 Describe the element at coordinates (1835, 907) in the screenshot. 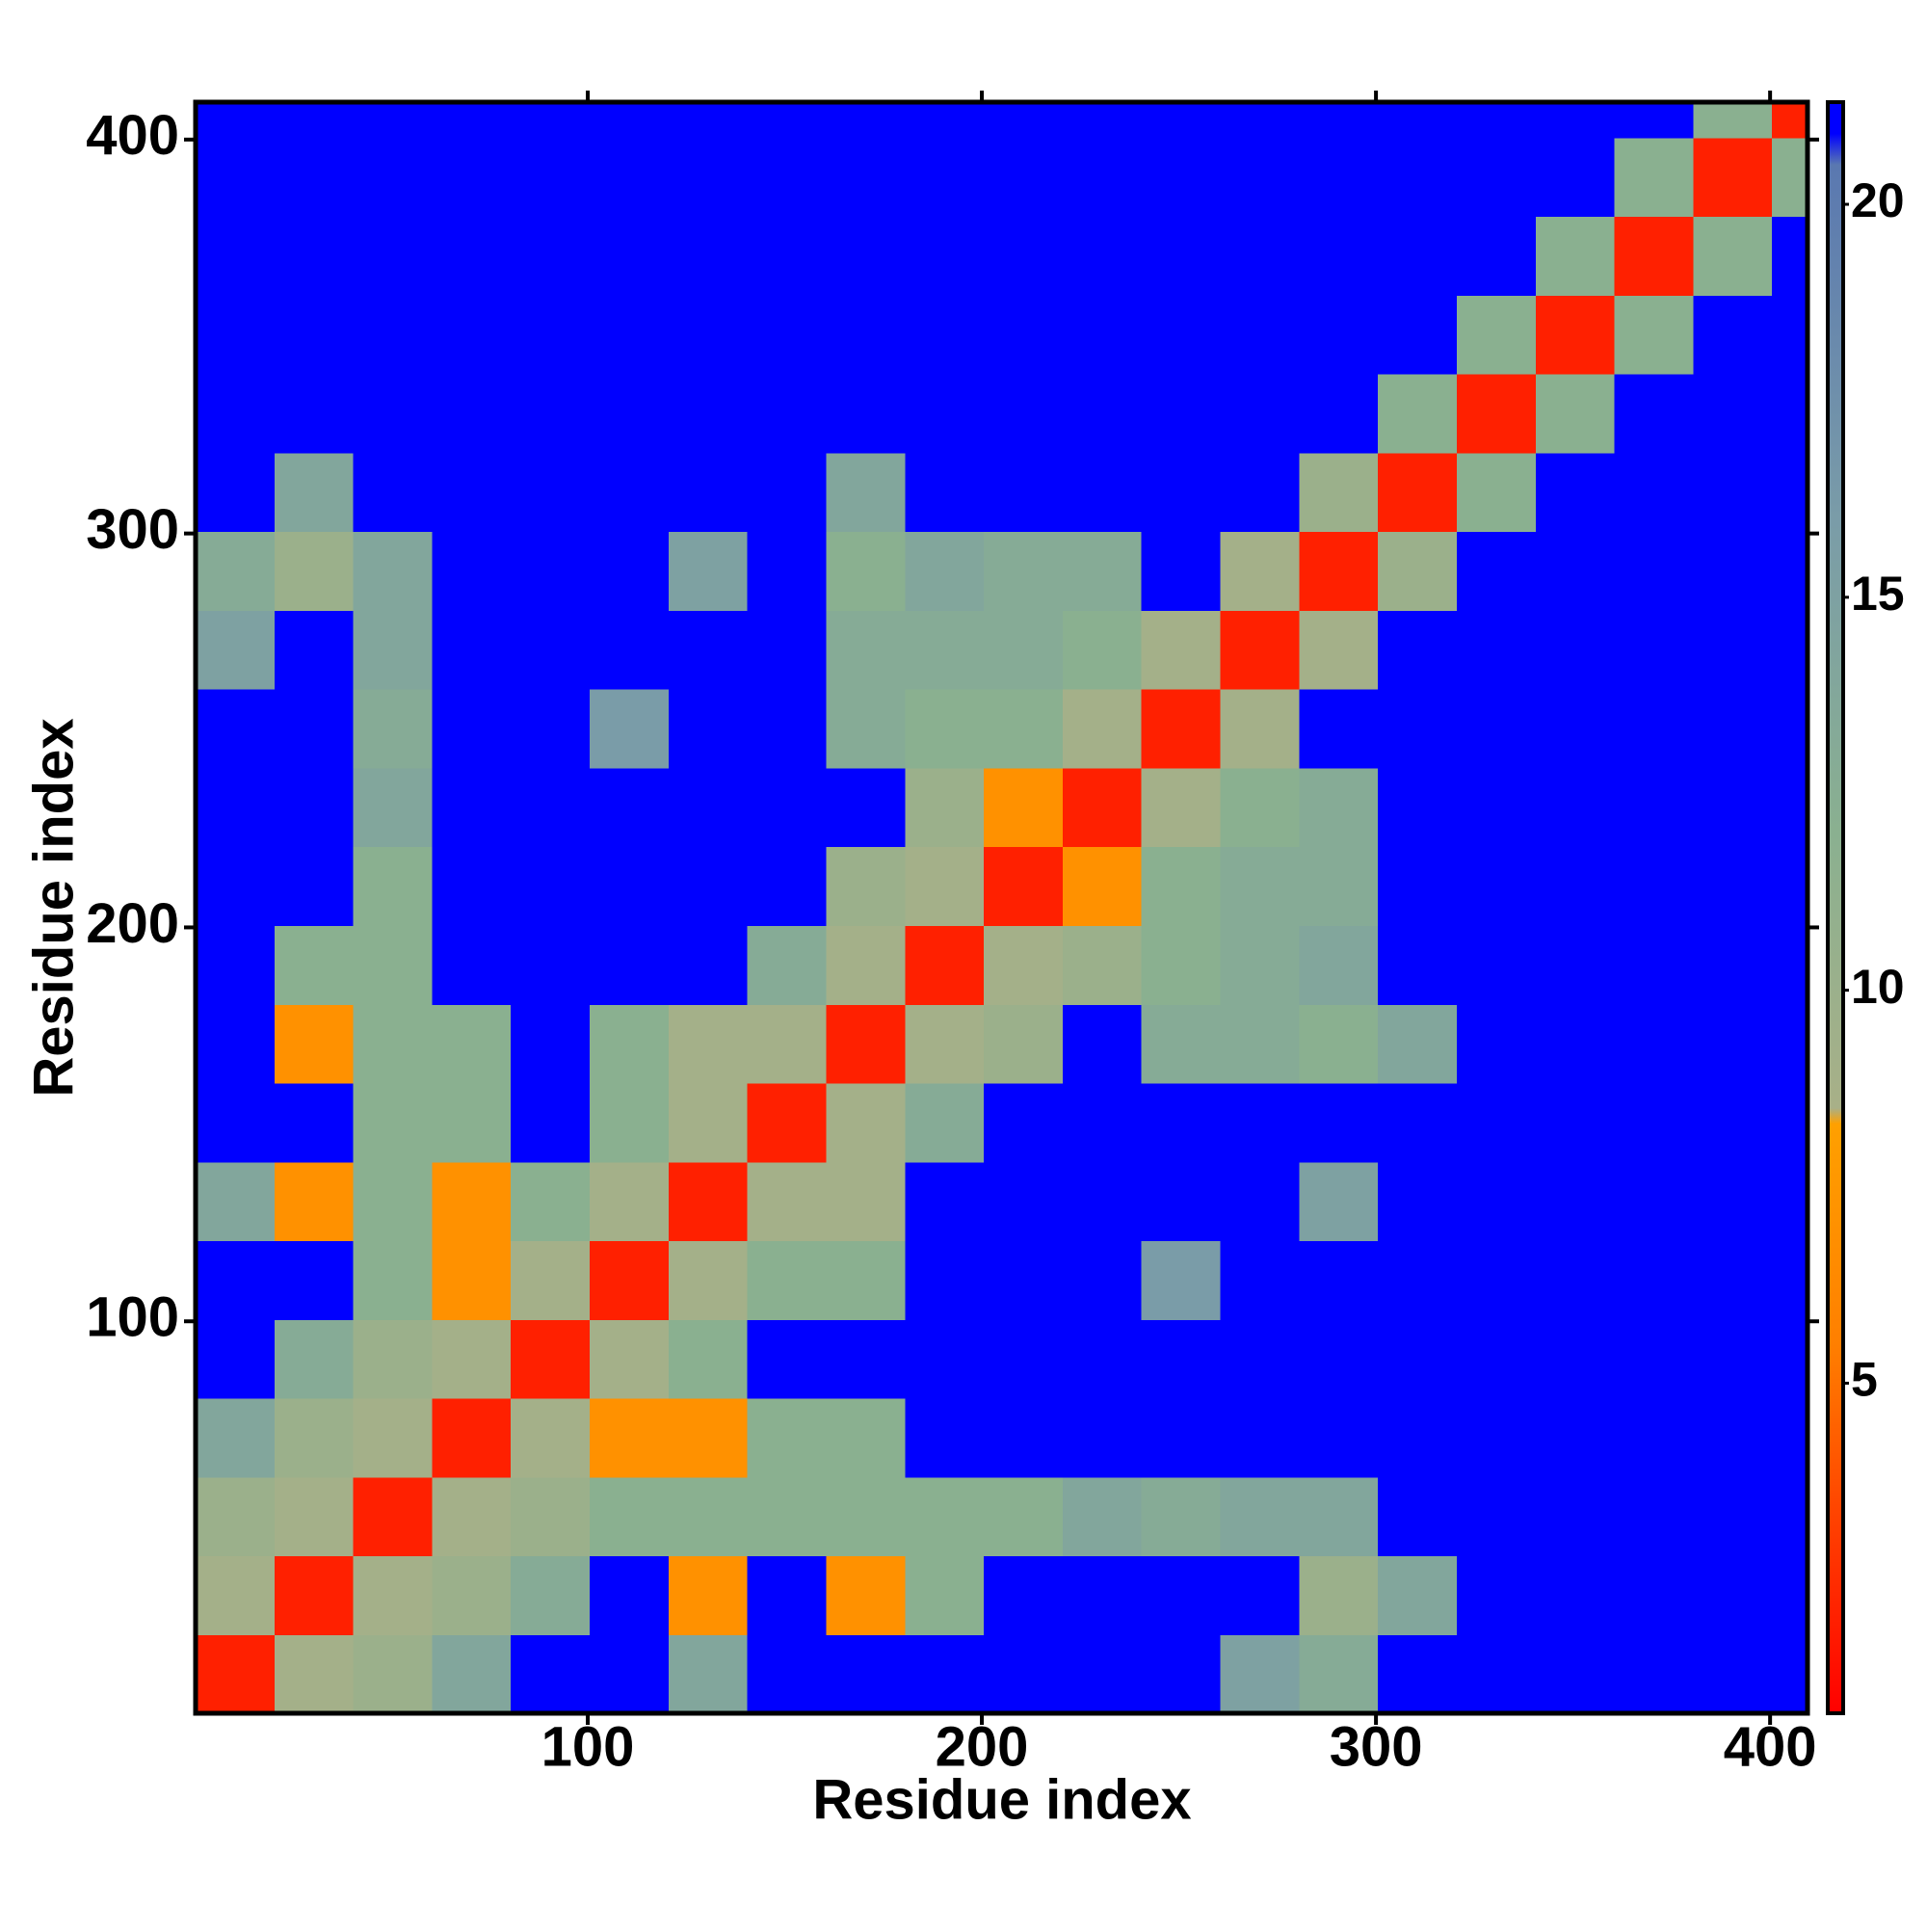

I see `colorbar` at that location.